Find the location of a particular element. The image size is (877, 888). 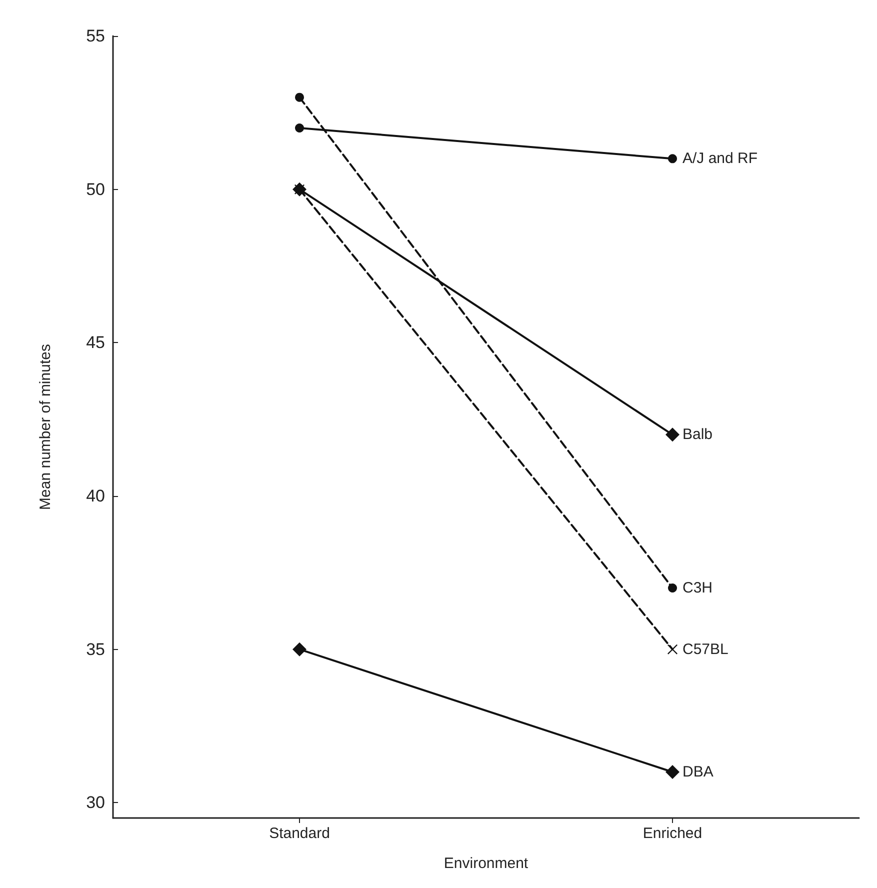

x-tick-label: Standard is located at coordinates (299, 833).